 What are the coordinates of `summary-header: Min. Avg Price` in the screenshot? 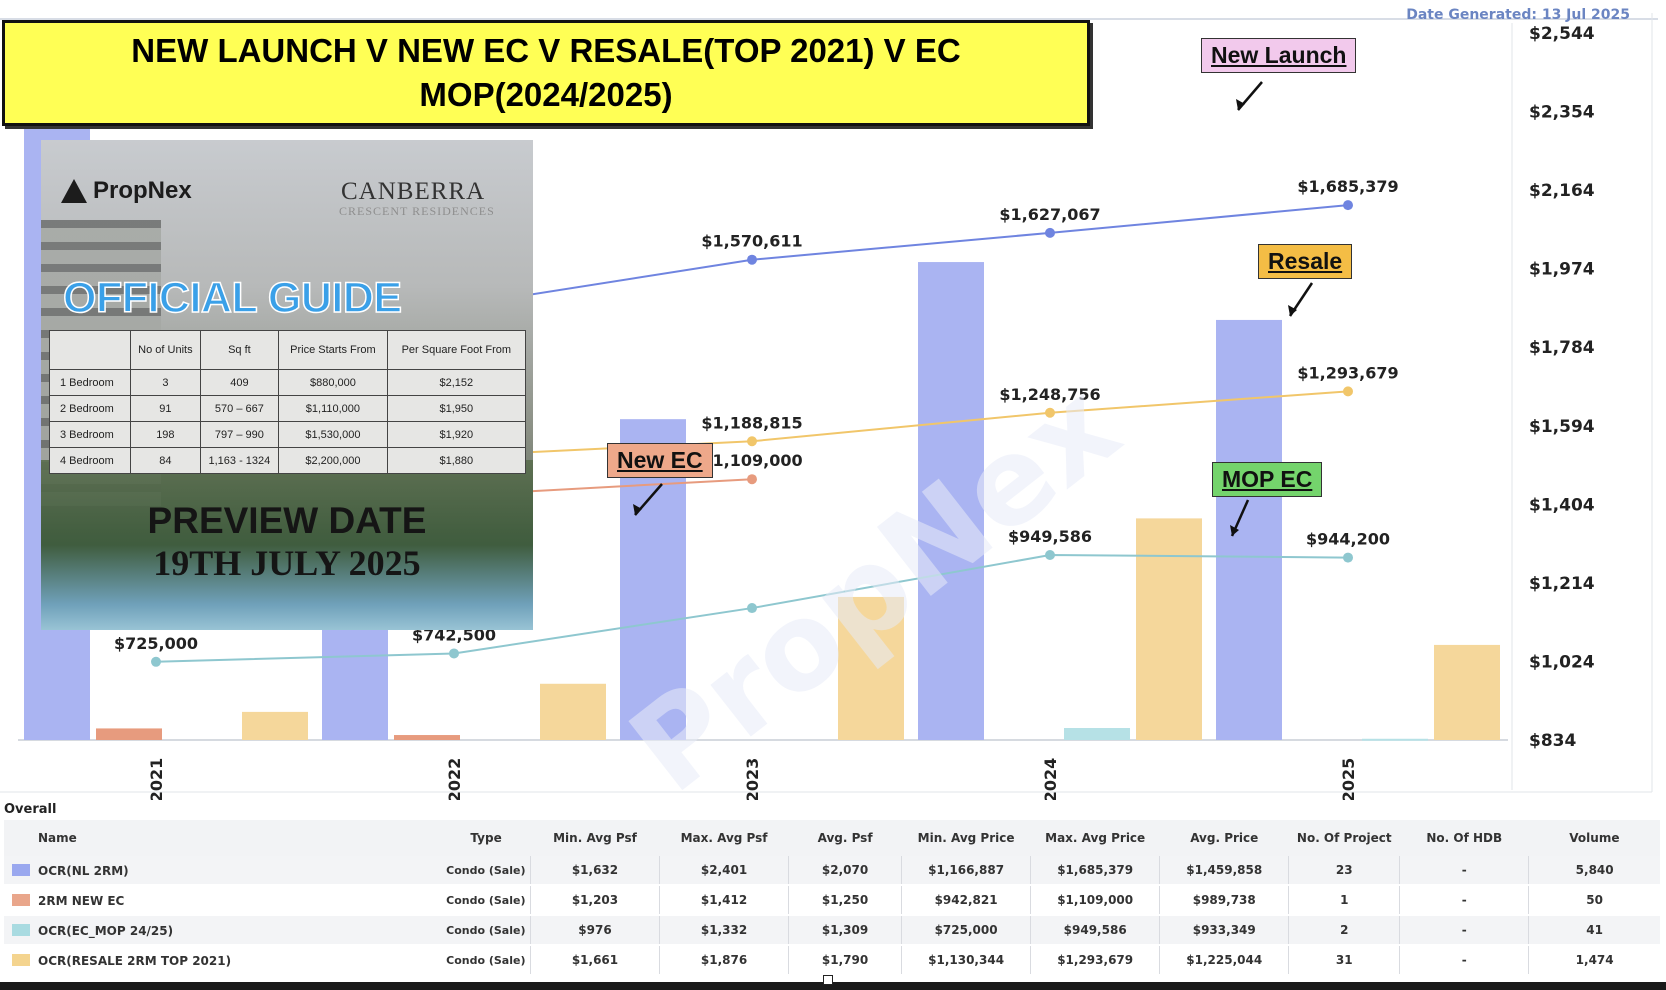 It's located at (966, 838).